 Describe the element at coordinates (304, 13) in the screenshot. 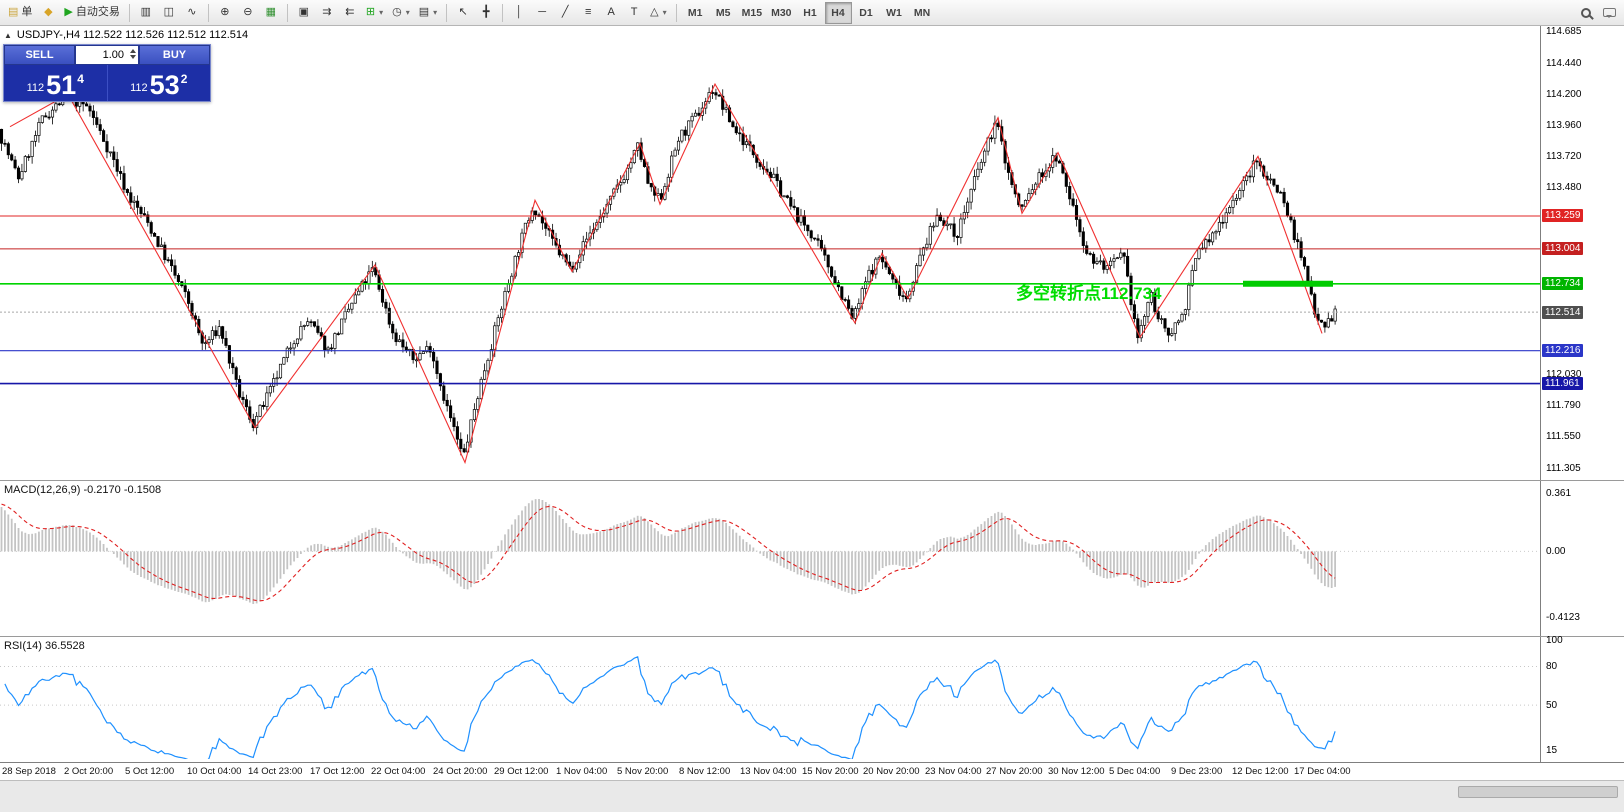

I see `tile-windows-icon: ▣` at that location.